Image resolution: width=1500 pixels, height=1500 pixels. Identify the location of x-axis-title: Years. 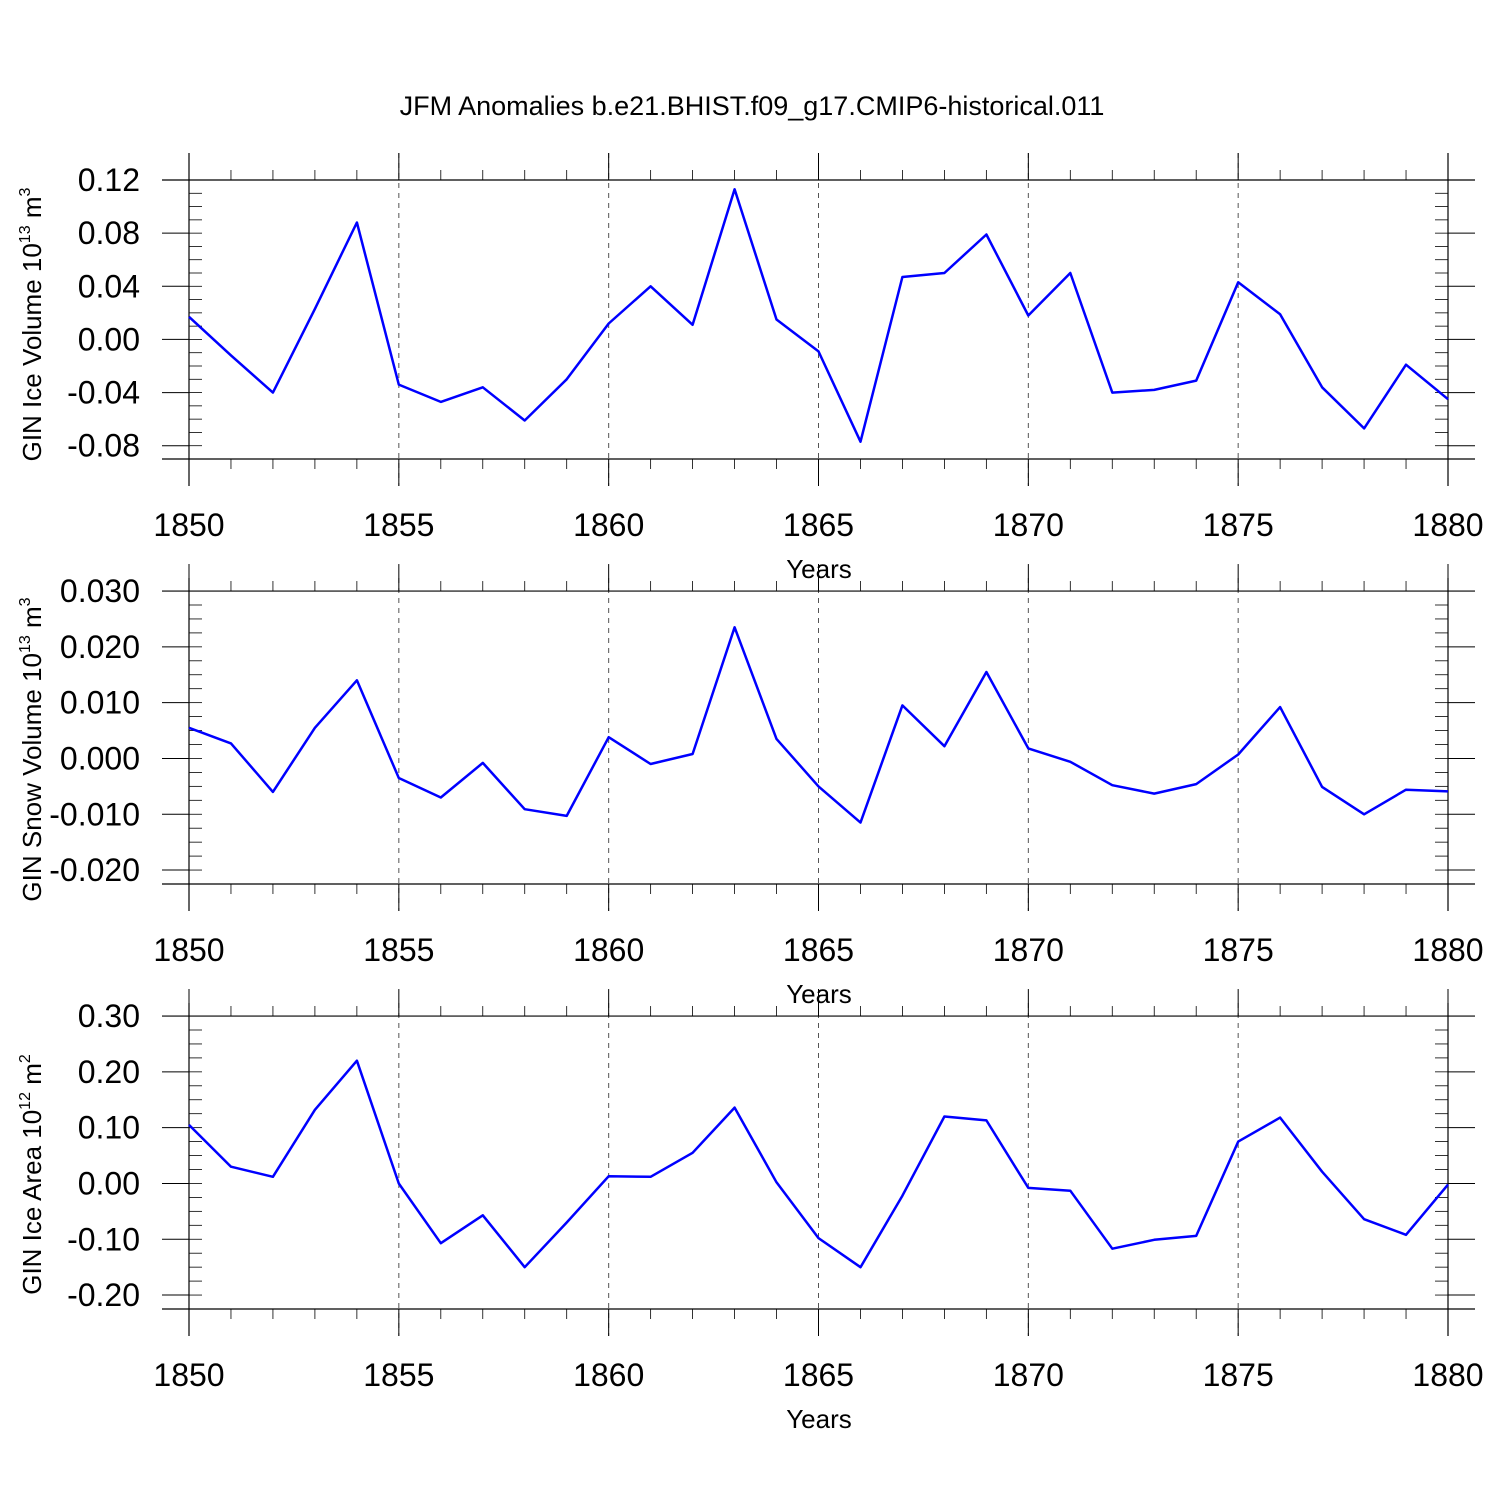
(819, 1419).